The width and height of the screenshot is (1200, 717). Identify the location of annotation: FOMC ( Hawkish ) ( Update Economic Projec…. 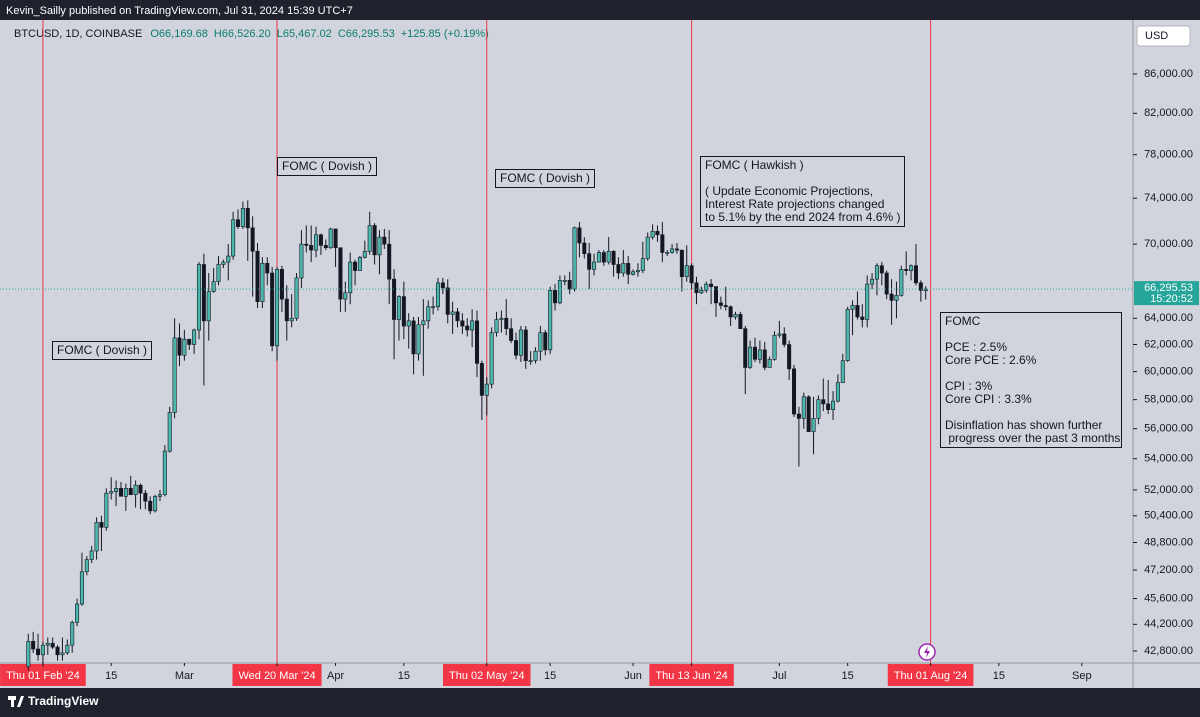
(803, 191).